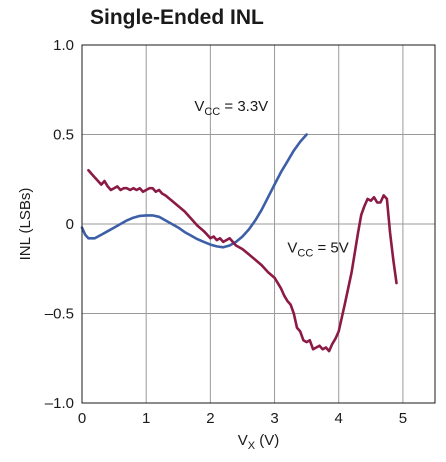  I want to click on series-labels: VCC = 3.3V VCC = 5V, so click(271, 178).